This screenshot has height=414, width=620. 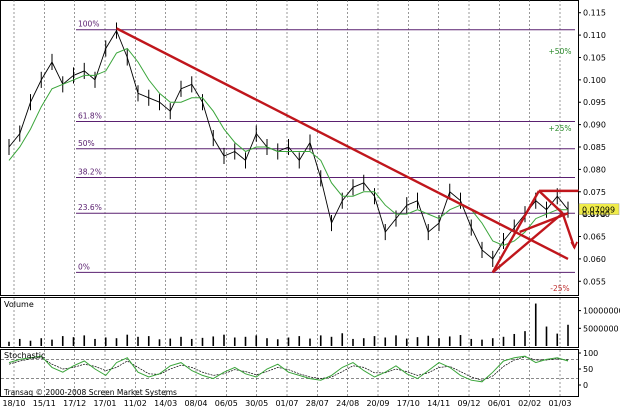 What do you see at coordinates (594, 102) in the screenshot?
I see `price-y-tick-label: 0.095` at bounding box center [594, 102].